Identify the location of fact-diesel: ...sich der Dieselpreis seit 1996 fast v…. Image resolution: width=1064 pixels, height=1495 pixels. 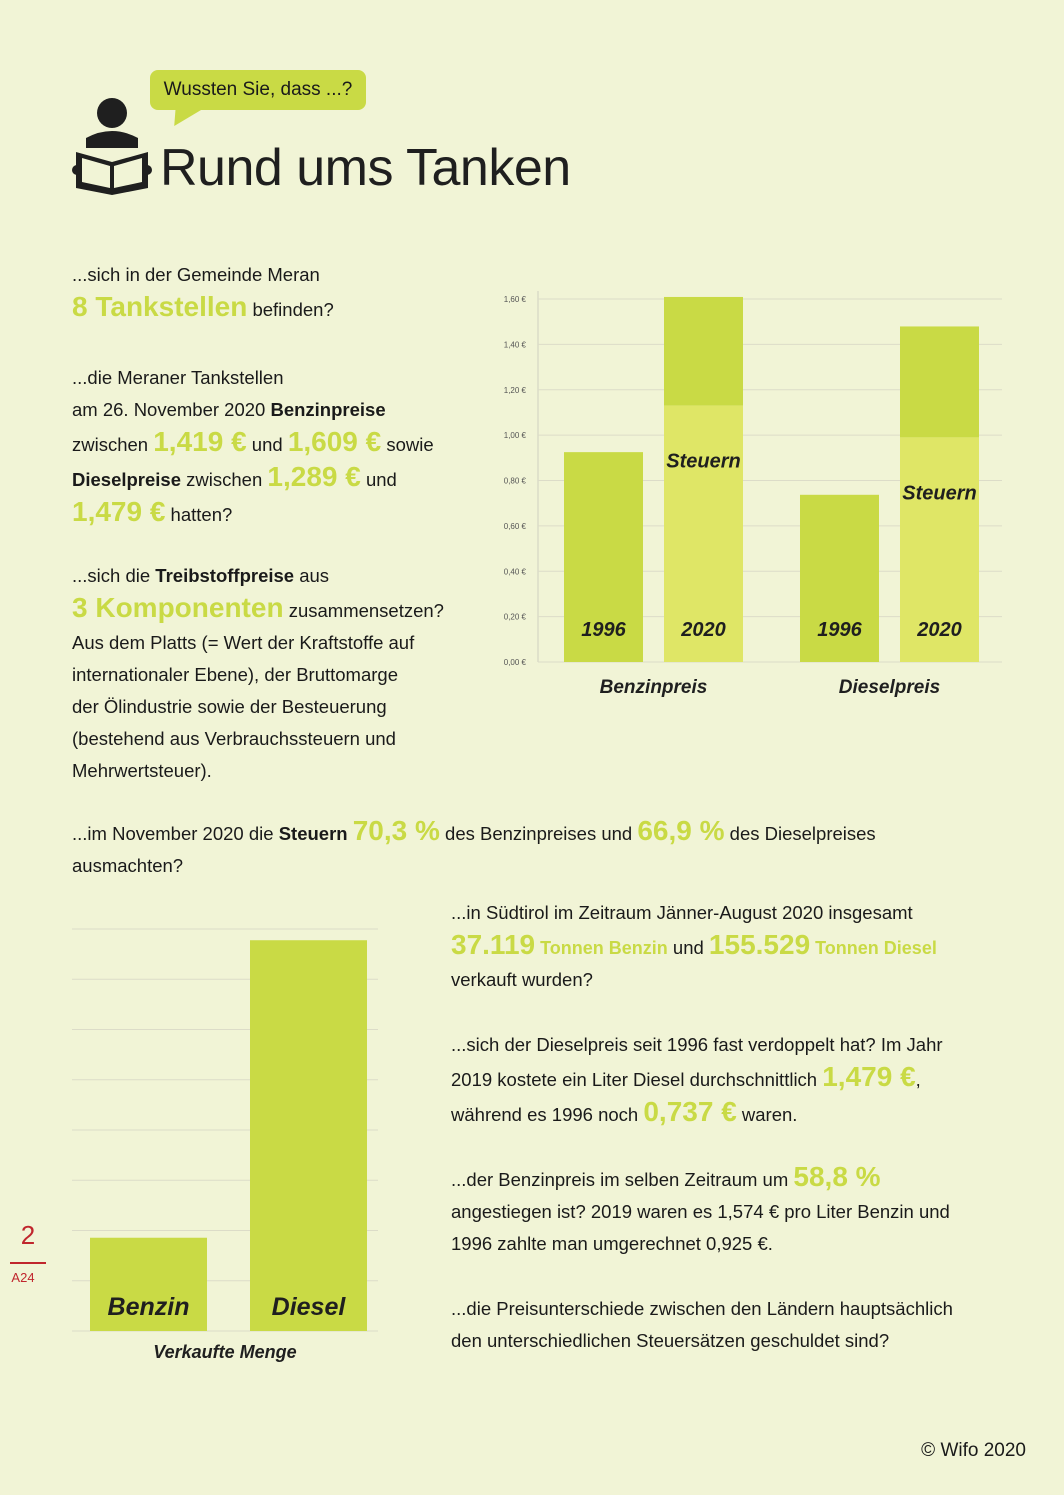
(697, 1080).